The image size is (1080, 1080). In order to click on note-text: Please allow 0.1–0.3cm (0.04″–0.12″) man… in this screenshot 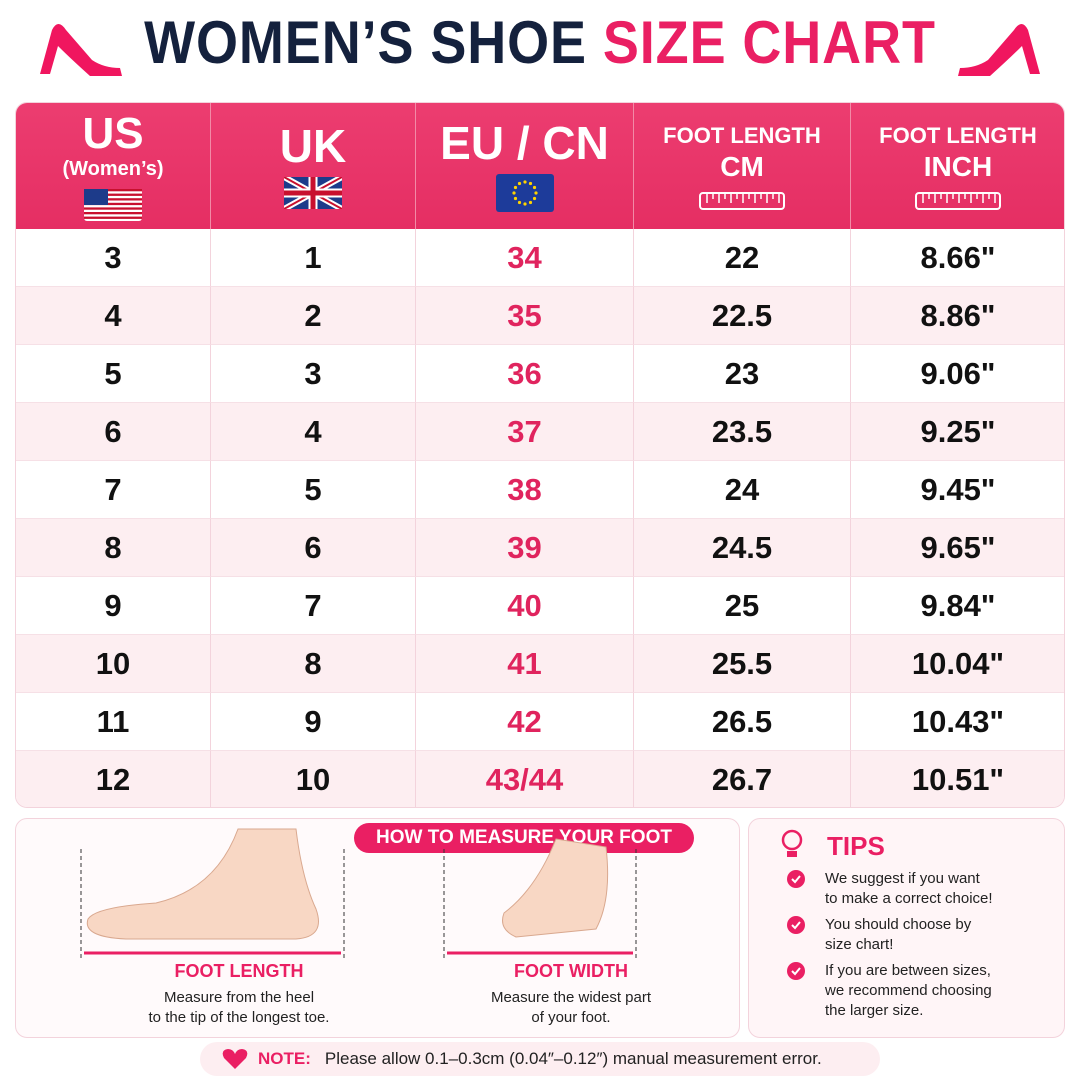, I will do `click(573, 1058)`.